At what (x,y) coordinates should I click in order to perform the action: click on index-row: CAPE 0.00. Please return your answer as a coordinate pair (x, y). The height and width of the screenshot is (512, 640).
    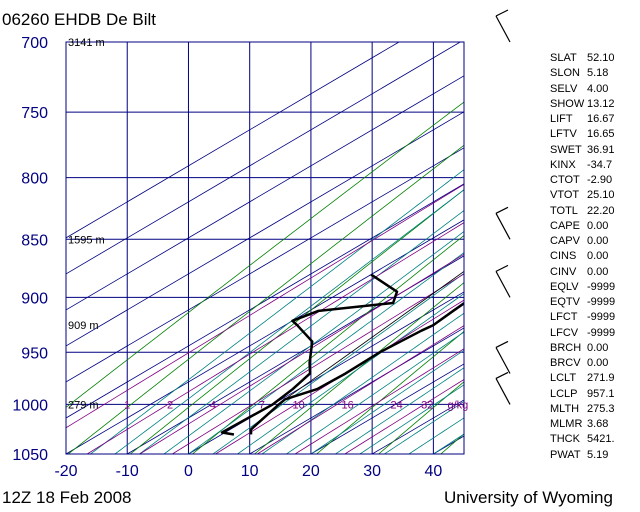
    Looking at the image, I should click on (590, 226).